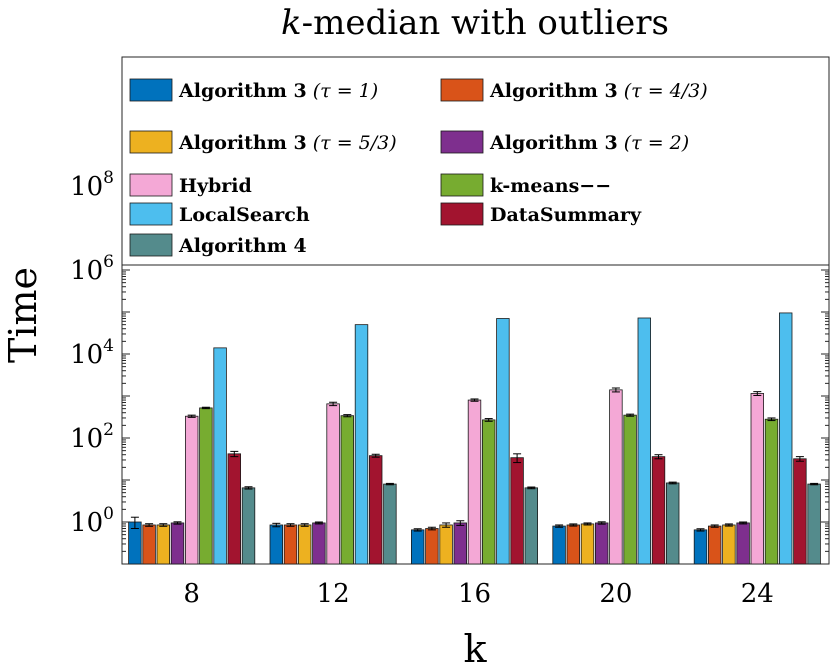 This screenshot has width=830, height=668. I want to click on legend-entry: Algorithm 3 (τ = 2), so click(589, 143).